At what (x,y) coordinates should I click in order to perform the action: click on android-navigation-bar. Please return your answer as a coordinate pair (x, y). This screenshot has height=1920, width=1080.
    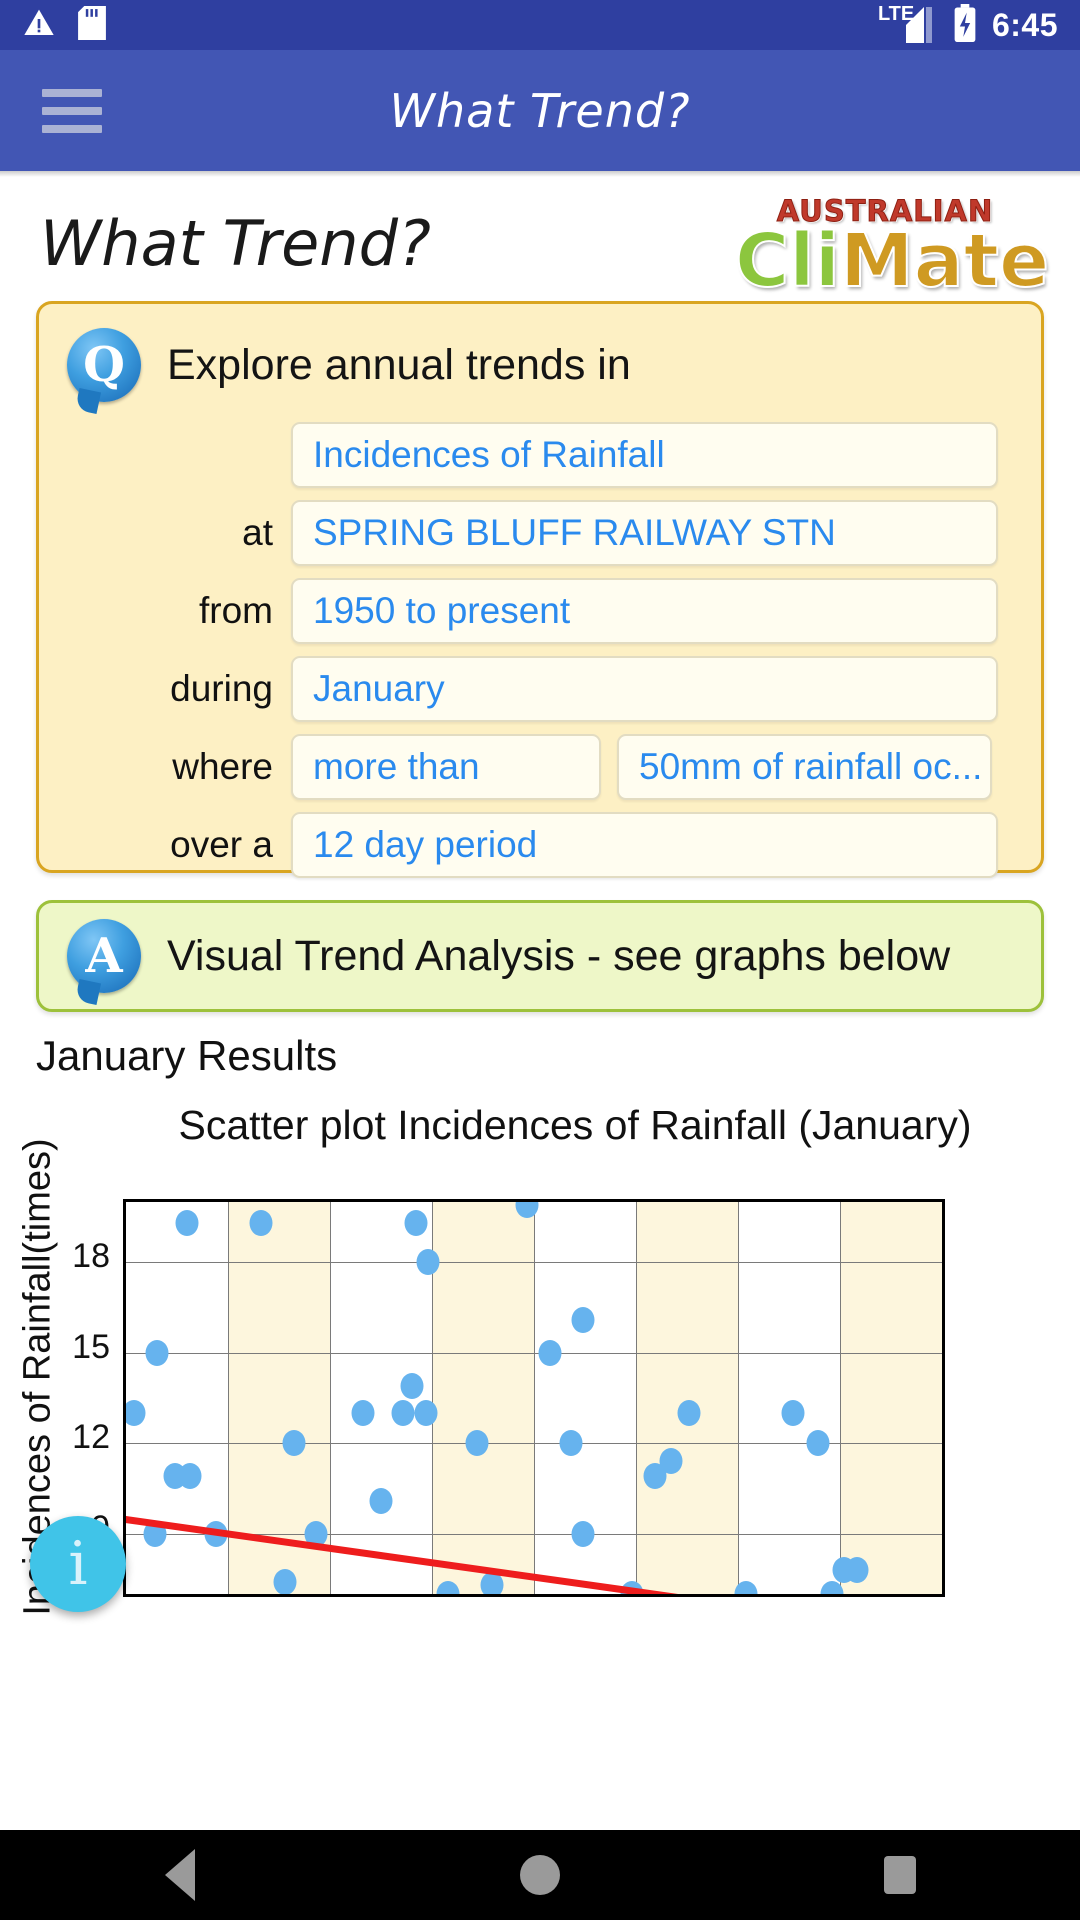
    Looking at the image, I should click on (540, 1875).